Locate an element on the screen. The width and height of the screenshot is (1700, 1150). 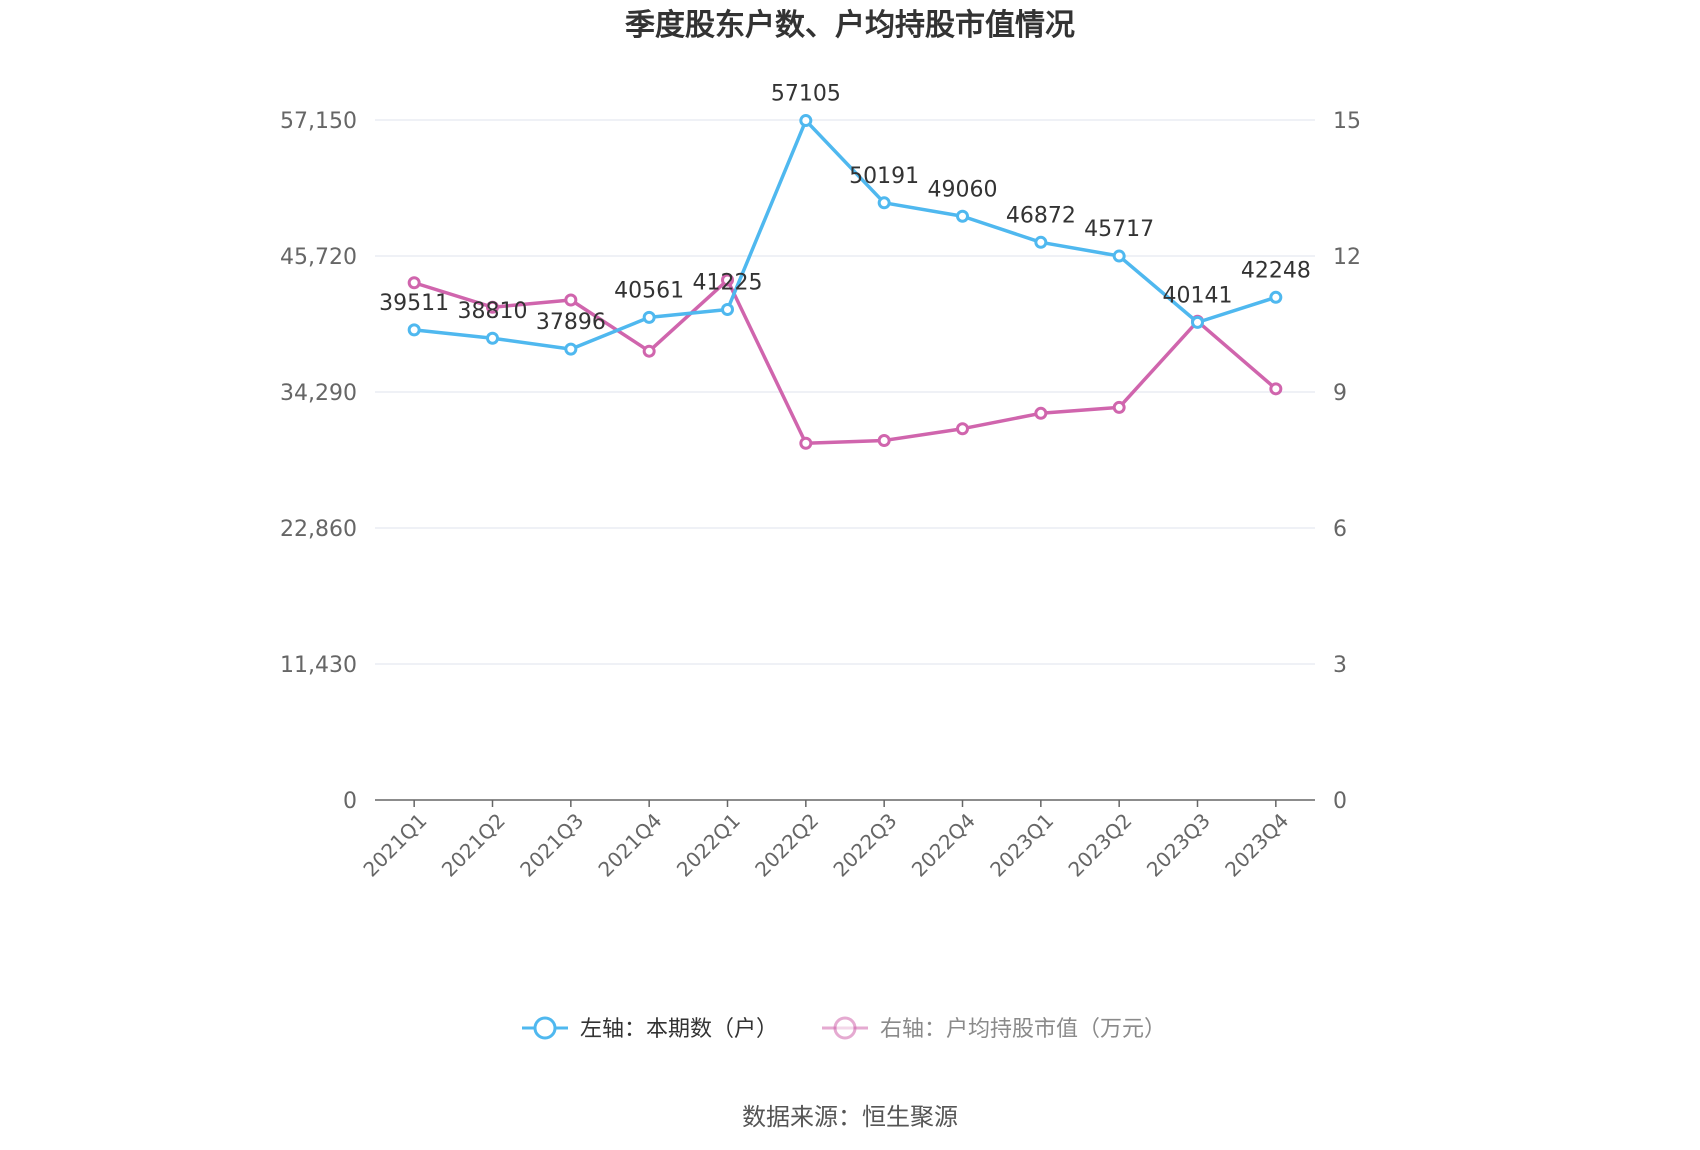
legend-item-right: 右轴：户均持股市值（万元） is located at coordinates (994, 1029).